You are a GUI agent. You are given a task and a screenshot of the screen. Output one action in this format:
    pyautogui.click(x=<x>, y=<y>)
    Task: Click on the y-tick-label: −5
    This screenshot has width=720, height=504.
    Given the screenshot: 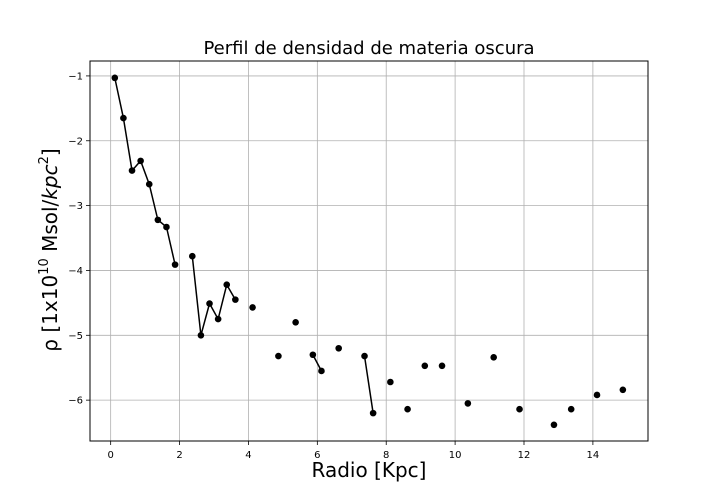 What is the action you would take?
    pyautogui.click(x=75, y=336)
    